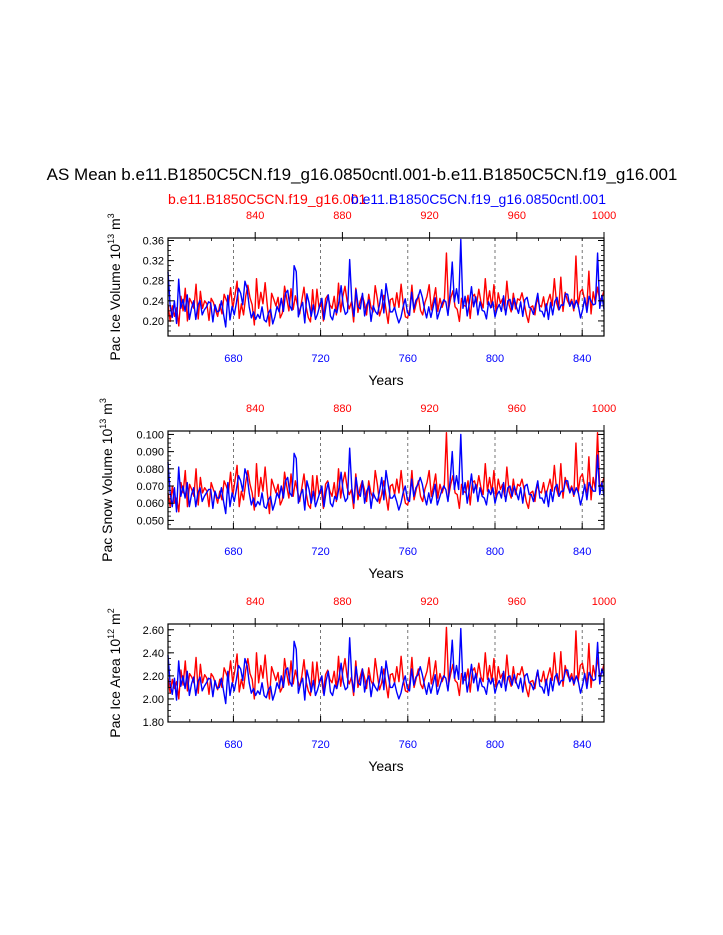 The width and height of the screenshot is (723, 935). Describe the element at coordinates (150, 453) in the screenshot. I see `y-tick-label: 0.090` at that location.